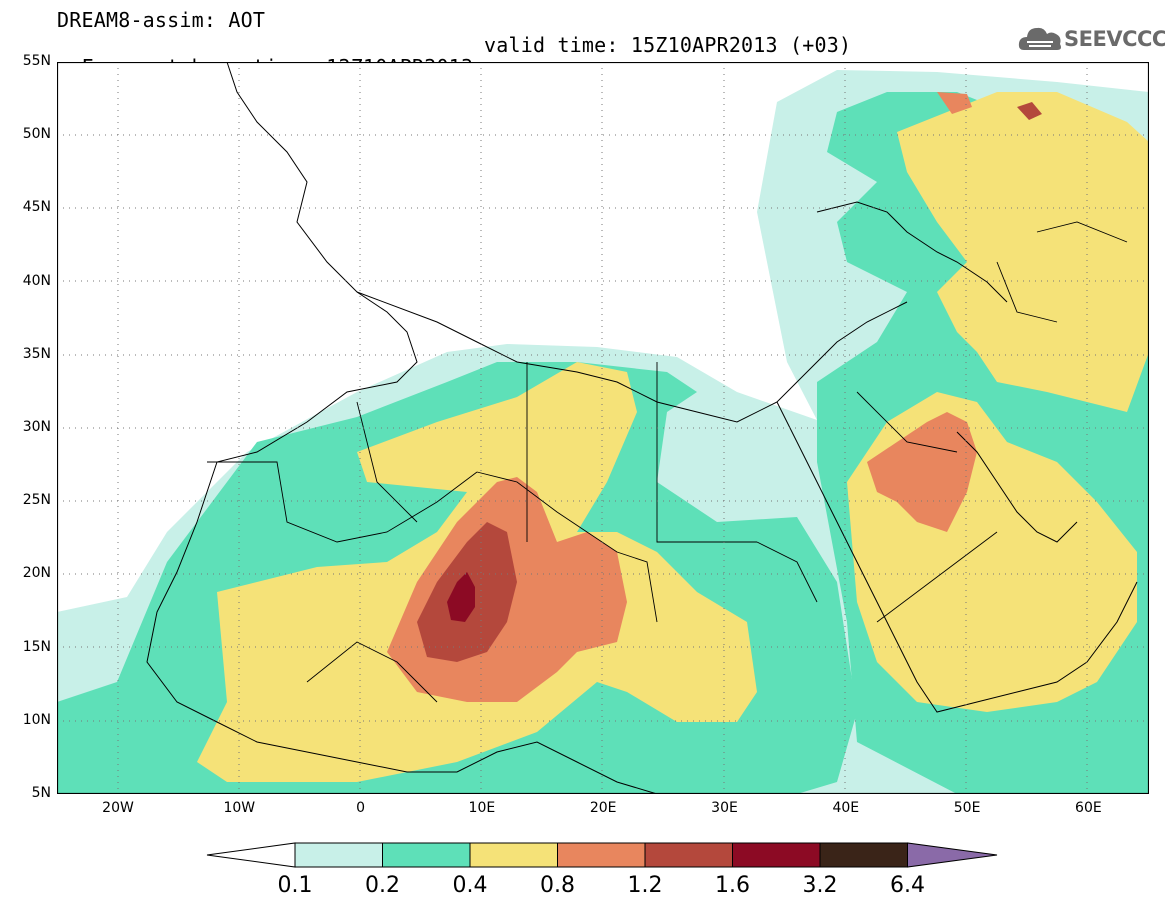 This screenshot has width=1165, height=905. I want to click on colorbar, so click(602, 855).